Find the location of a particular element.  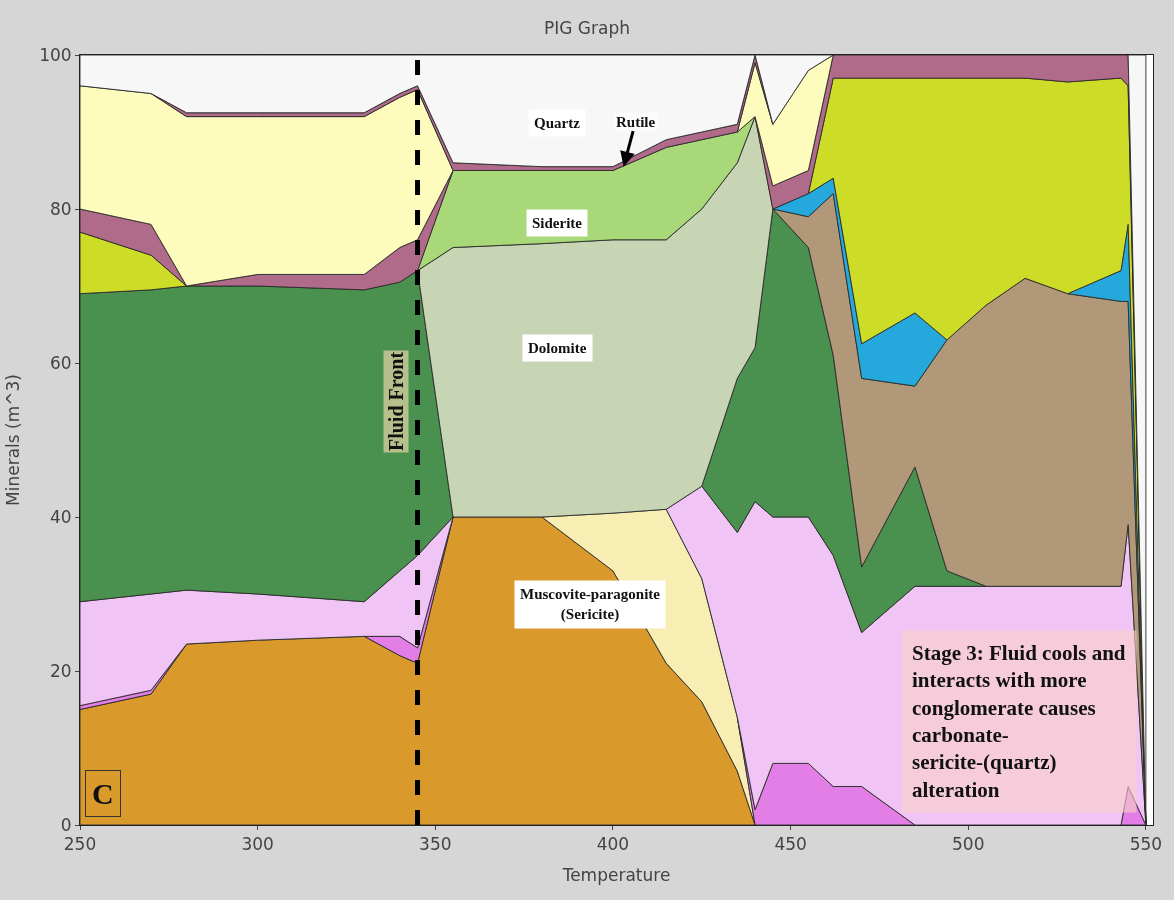

x-axis-title: Temperature is located at coordinates (616, 874).